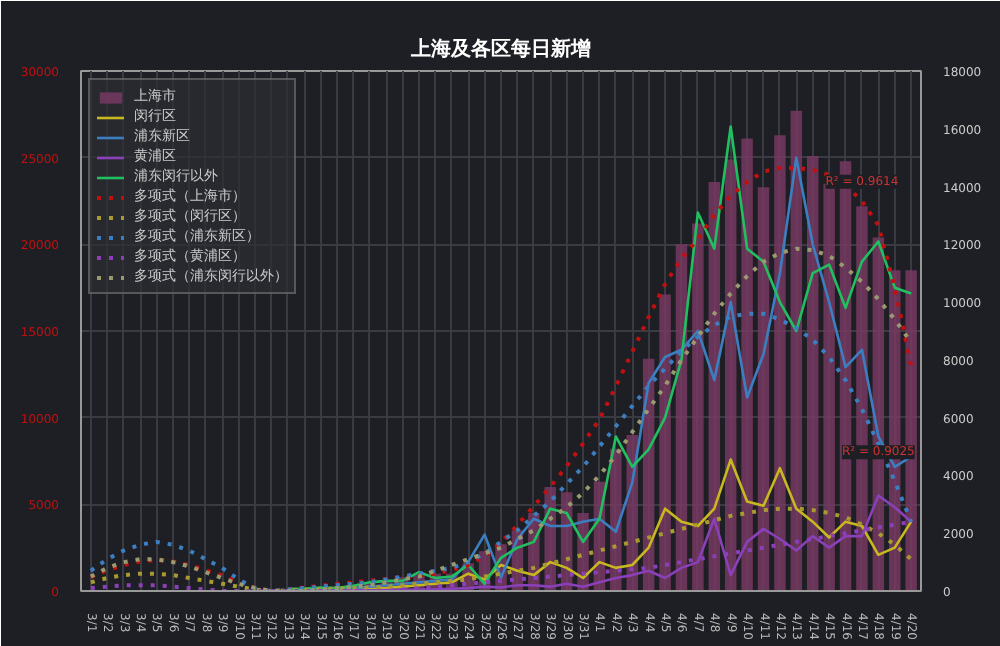  What do you see at coordinates (500, 49) in the screenshot?
I see `chart-title: 上海及各区每日新增` at bounding box center [500, 49].